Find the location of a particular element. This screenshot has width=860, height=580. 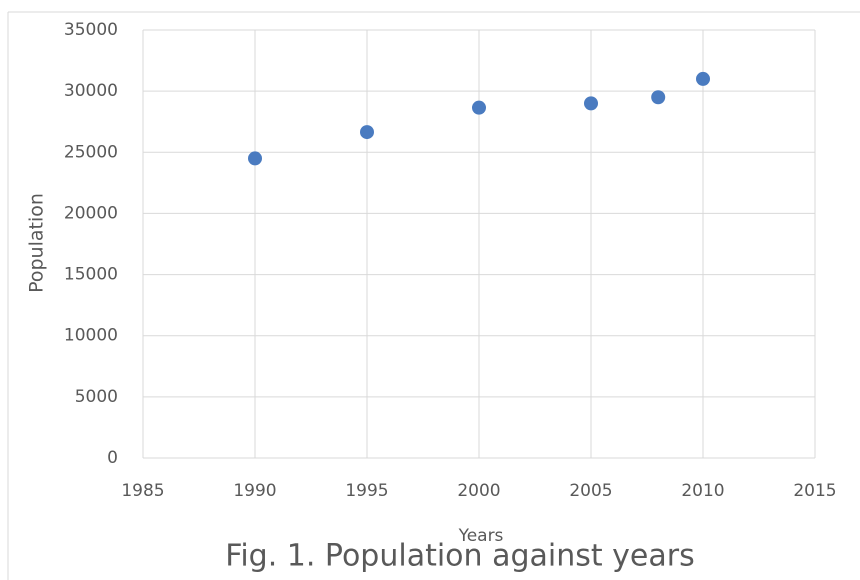

x-tick-label: 1990 is located at coordinates (254, 491).